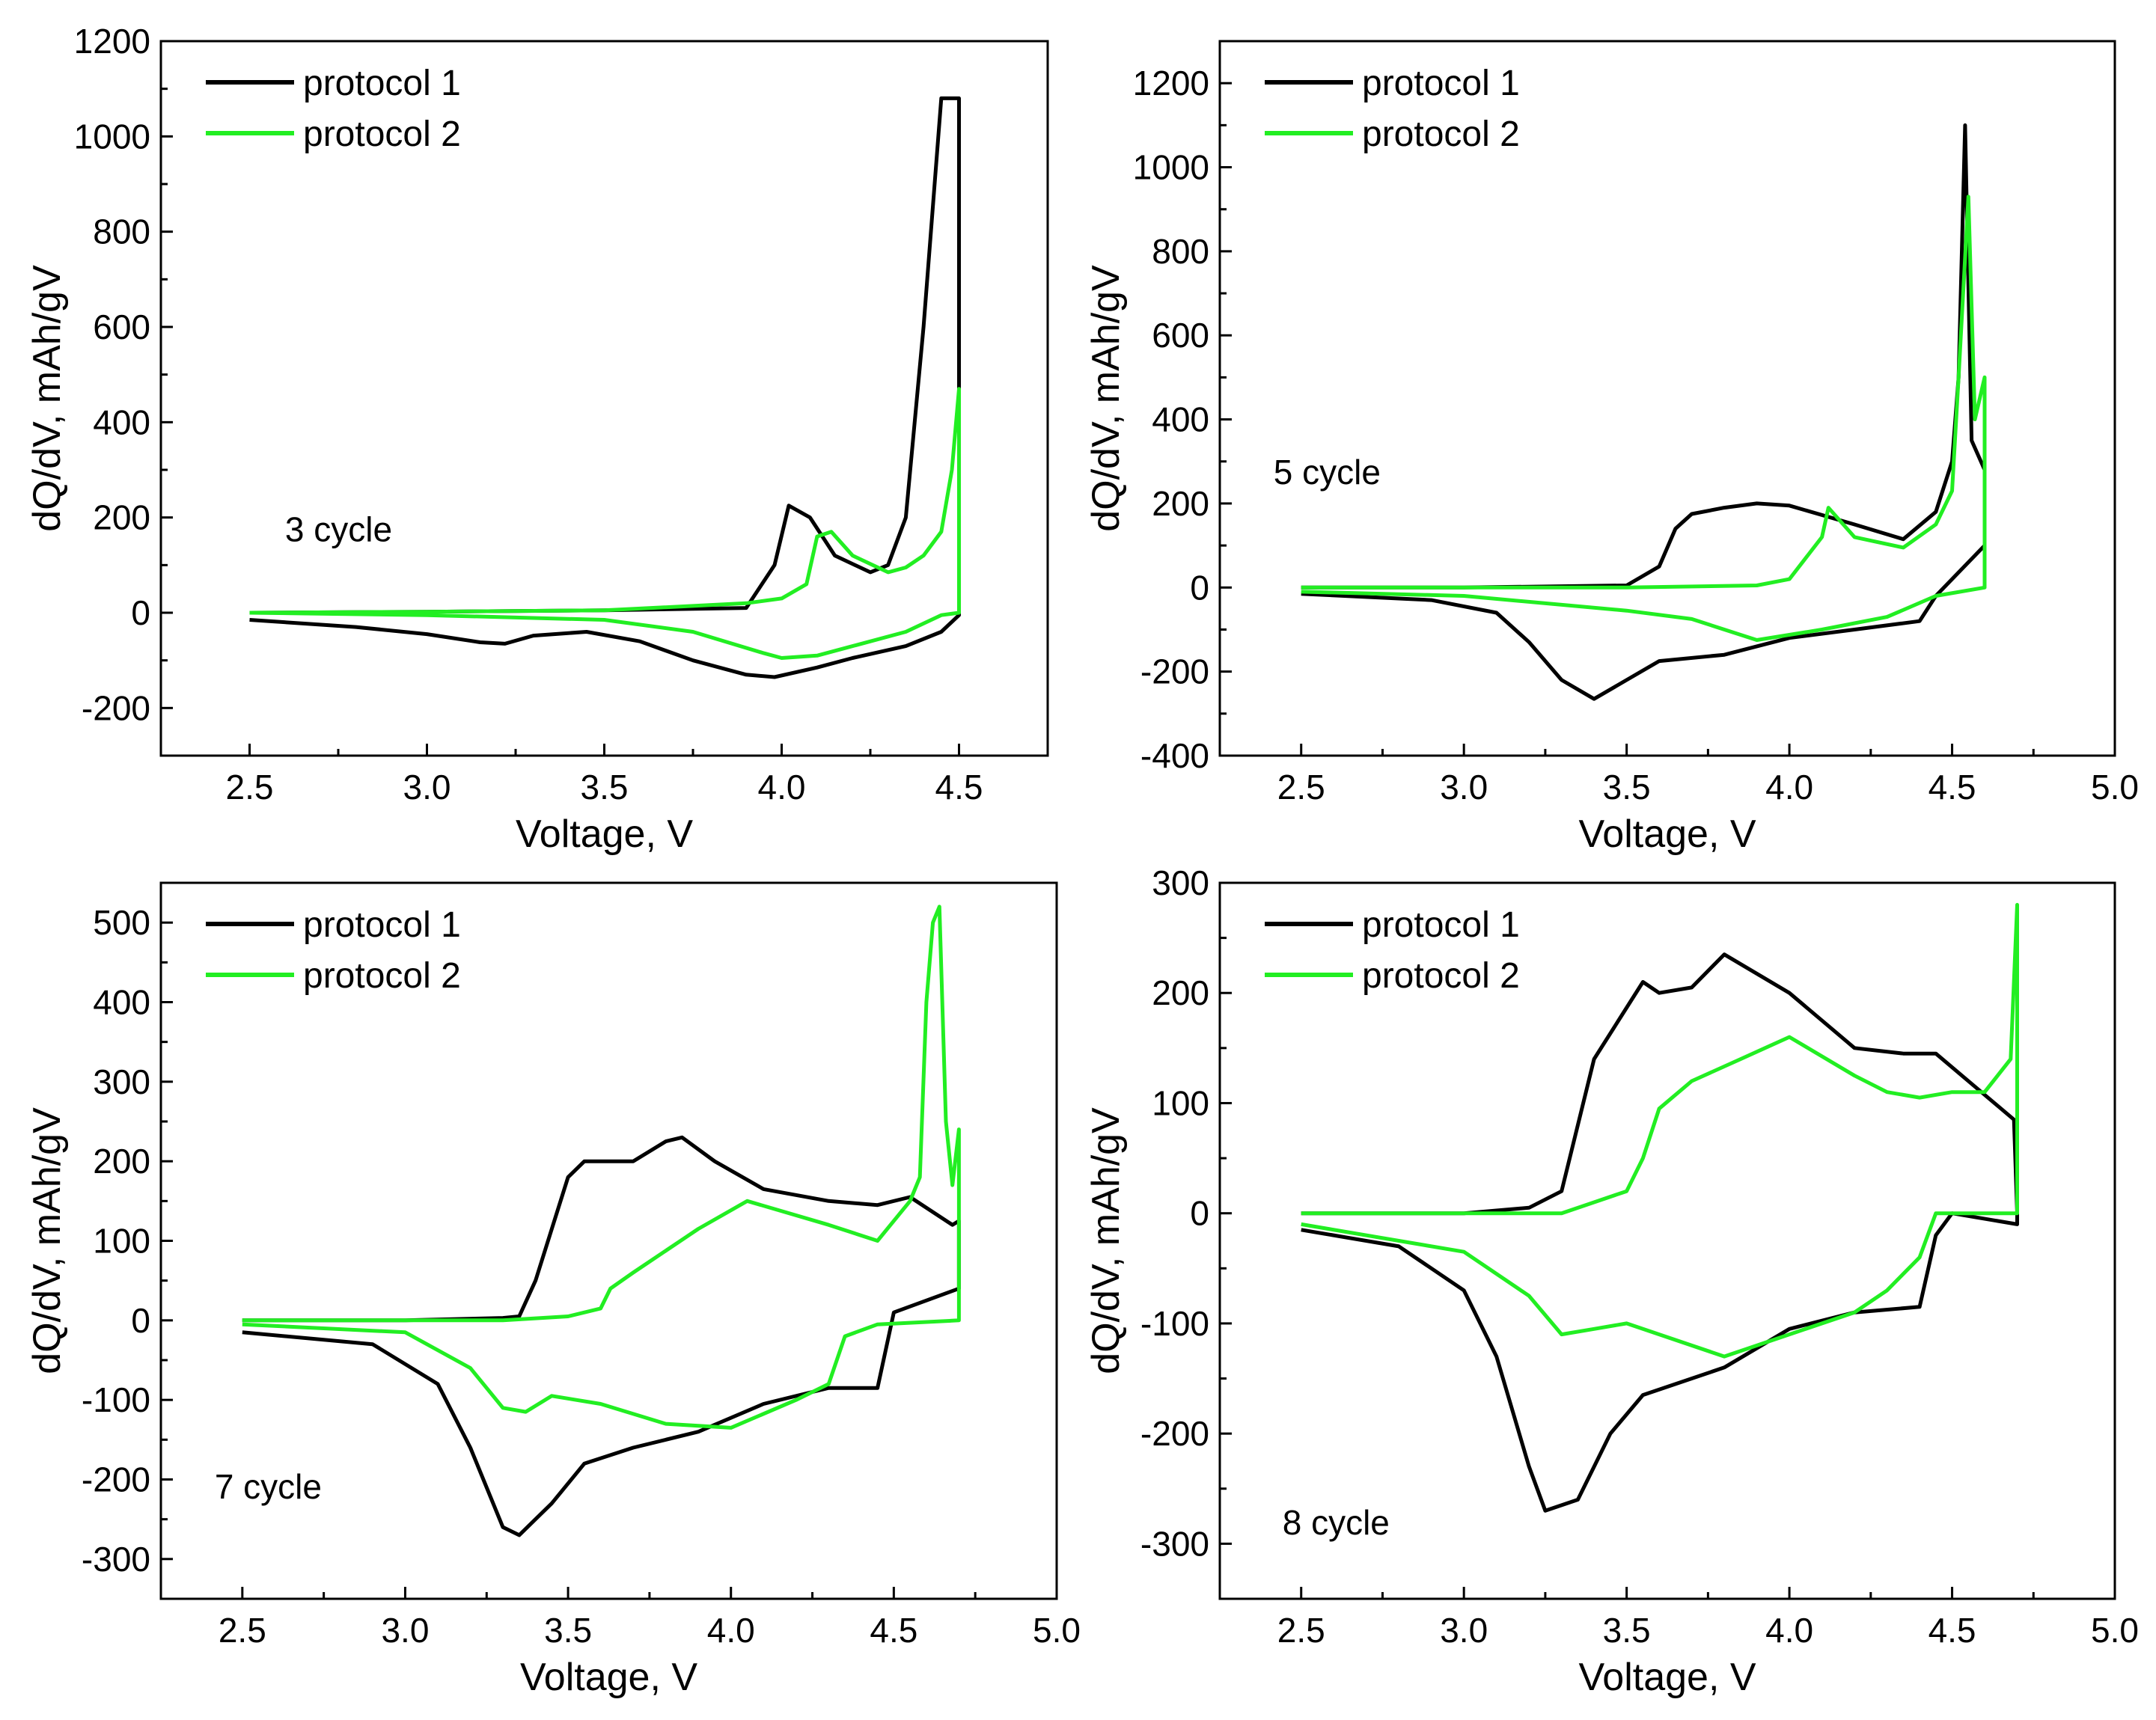  Describe the element at coordinates (121, 922) in the screenshot. I see `y-tick-label: 500` at that location.